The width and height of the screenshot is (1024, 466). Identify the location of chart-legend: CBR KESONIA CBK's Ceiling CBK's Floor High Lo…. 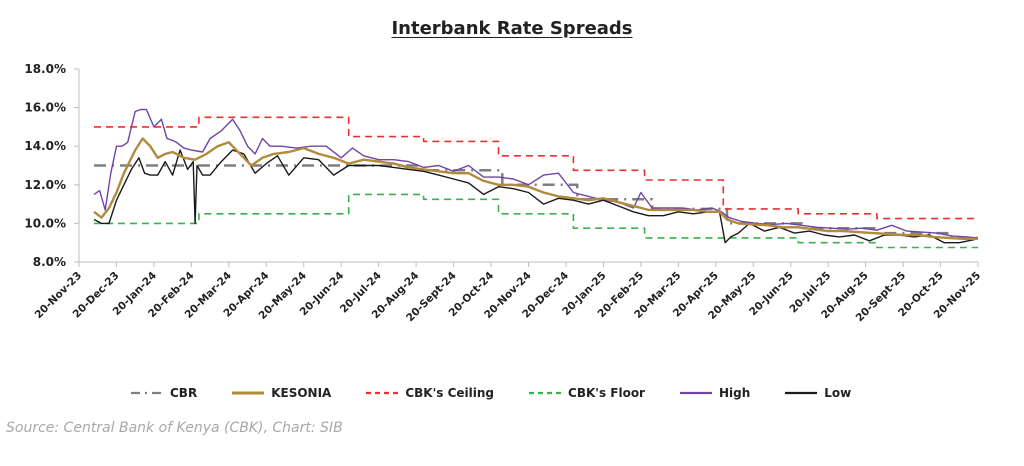
(490, 393).